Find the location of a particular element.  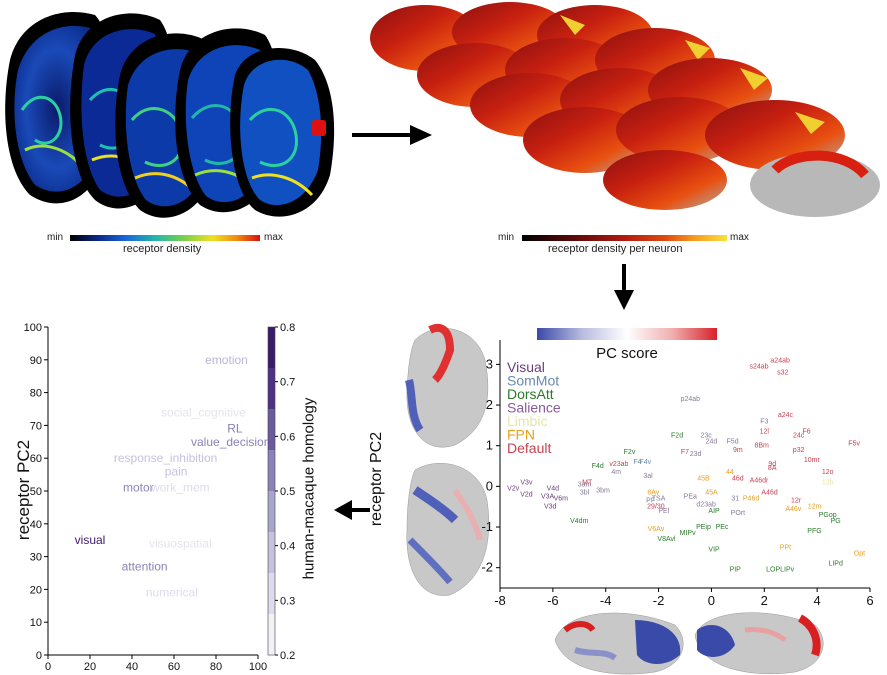

pc-point-label: a24c is located at coordinates (786, 415).